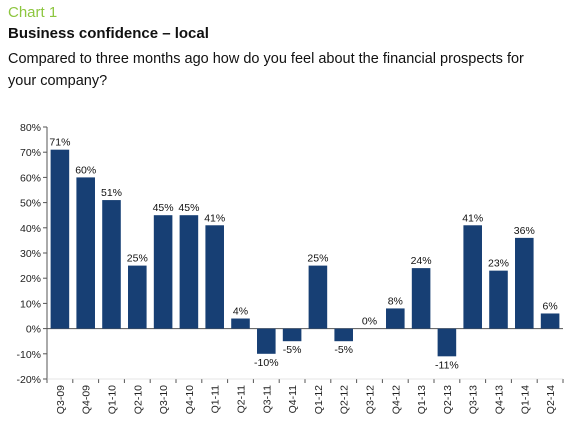  What do you see at coordinates (500, 399) in the screenshot?
I see `x-tick-label: Q4-13` at bounding box center [500, 399].